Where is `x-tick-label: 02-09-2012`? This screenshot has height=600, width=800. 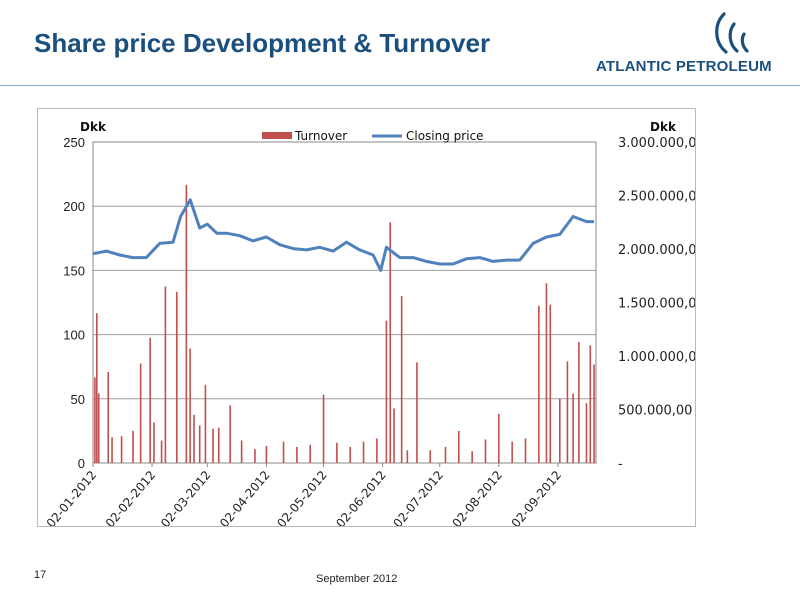 x-tick-label: 02-09-2012 is located at coordinates (537, 497).